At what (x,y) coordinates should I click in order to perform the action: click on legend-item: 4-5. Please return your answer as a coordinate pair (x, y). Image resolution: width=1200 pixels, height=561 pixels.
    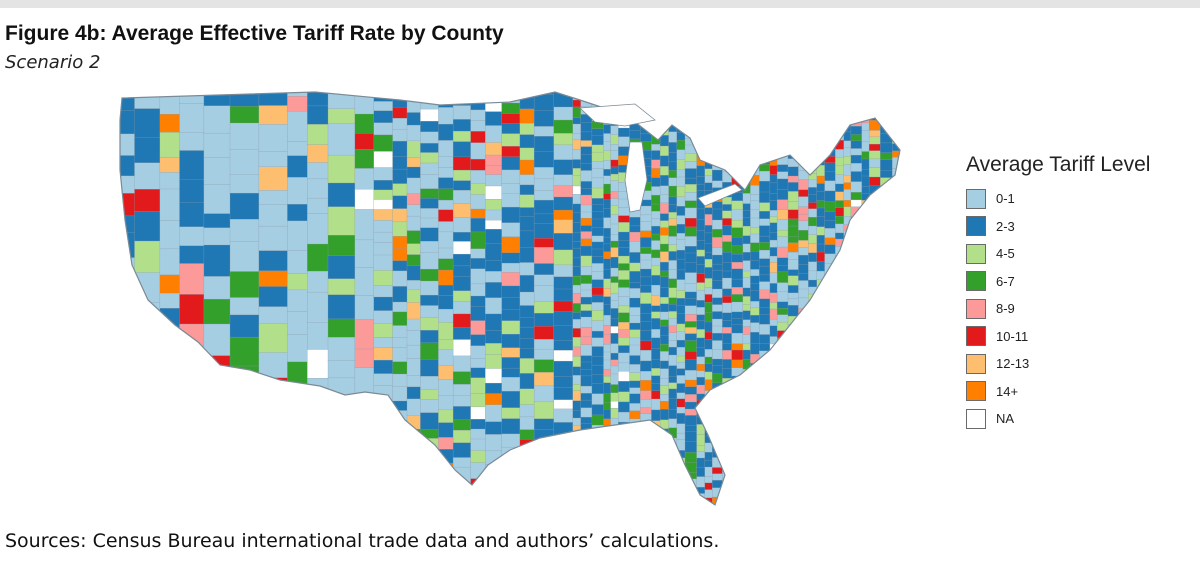
    Looking at the image, I should click on (1058, 254).